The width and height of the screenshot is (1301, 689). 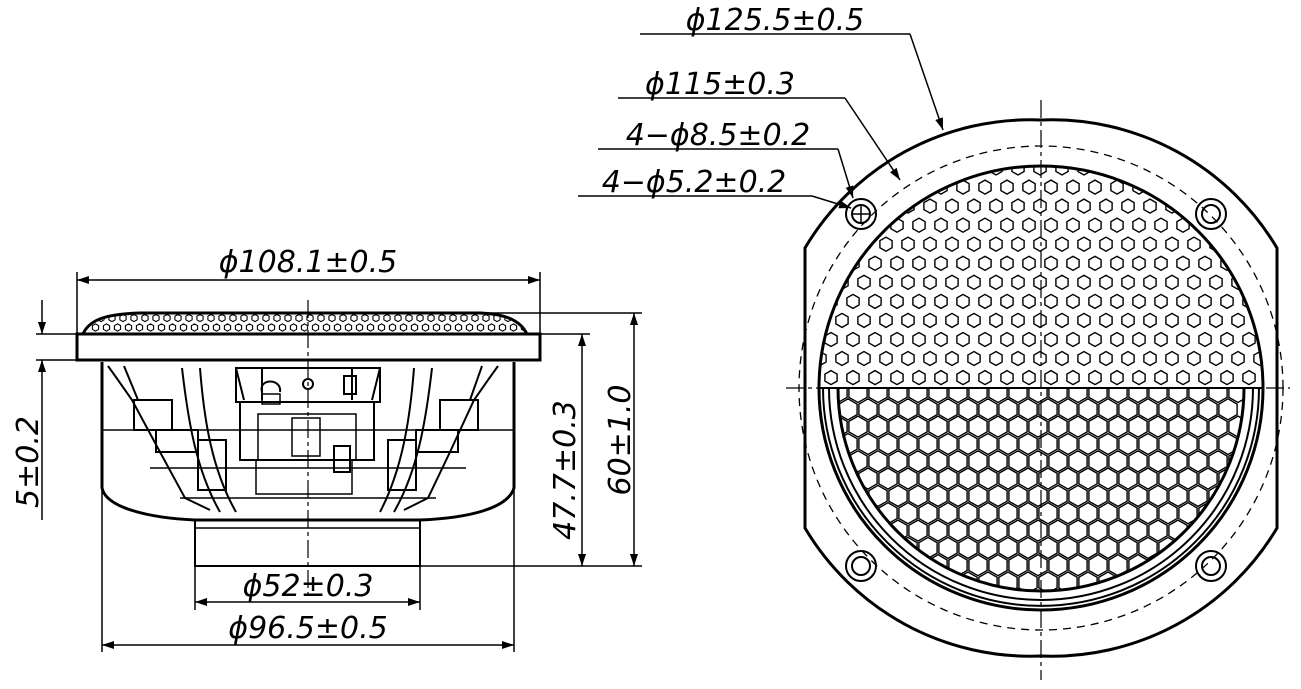 What do you see at coordinates (342, 459) in the screenshot?
I see `terminal-tab` at bounding box center [342, 459].